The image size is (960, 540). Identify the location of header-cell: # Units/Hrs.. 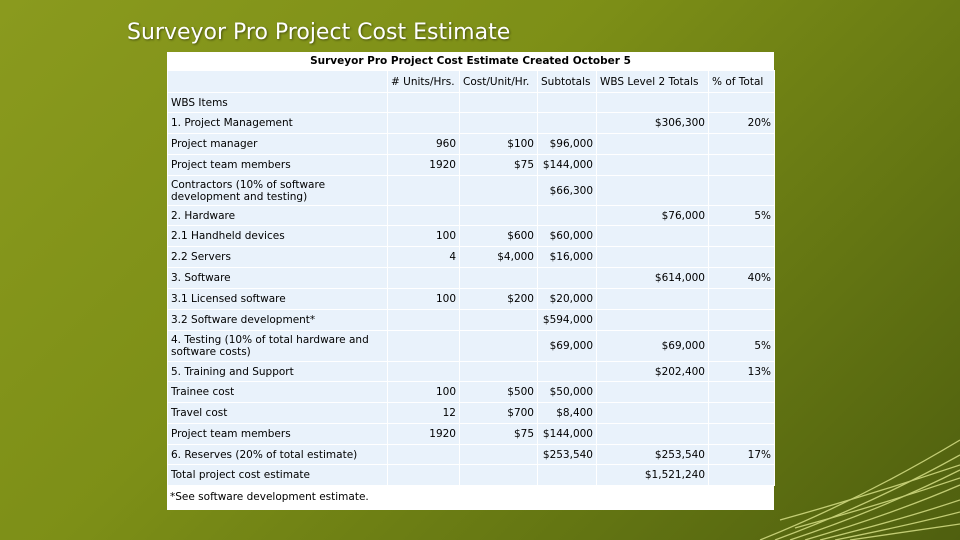
(423, 81).